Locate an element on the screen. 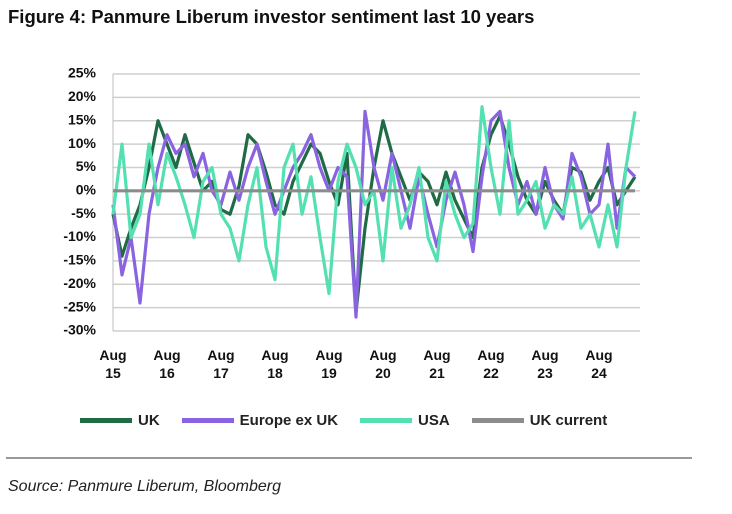 Image resolution: width=732 pixels, height=514 pixels. y-tick-label: -10% is located at coordinates (79, 236).